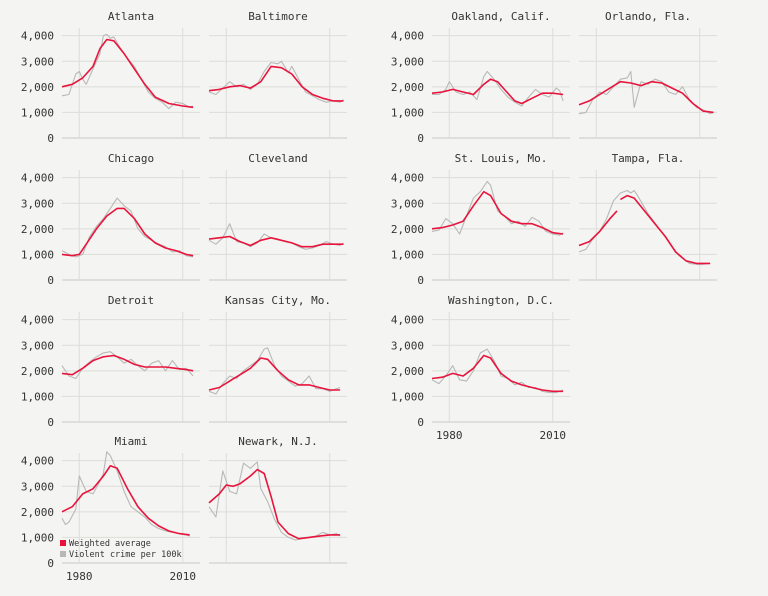  What do you see at coordinates (648, 158) in the screenshot?
I see `panel-title: Tampa, Fla.` at bounding box center [648, 158].